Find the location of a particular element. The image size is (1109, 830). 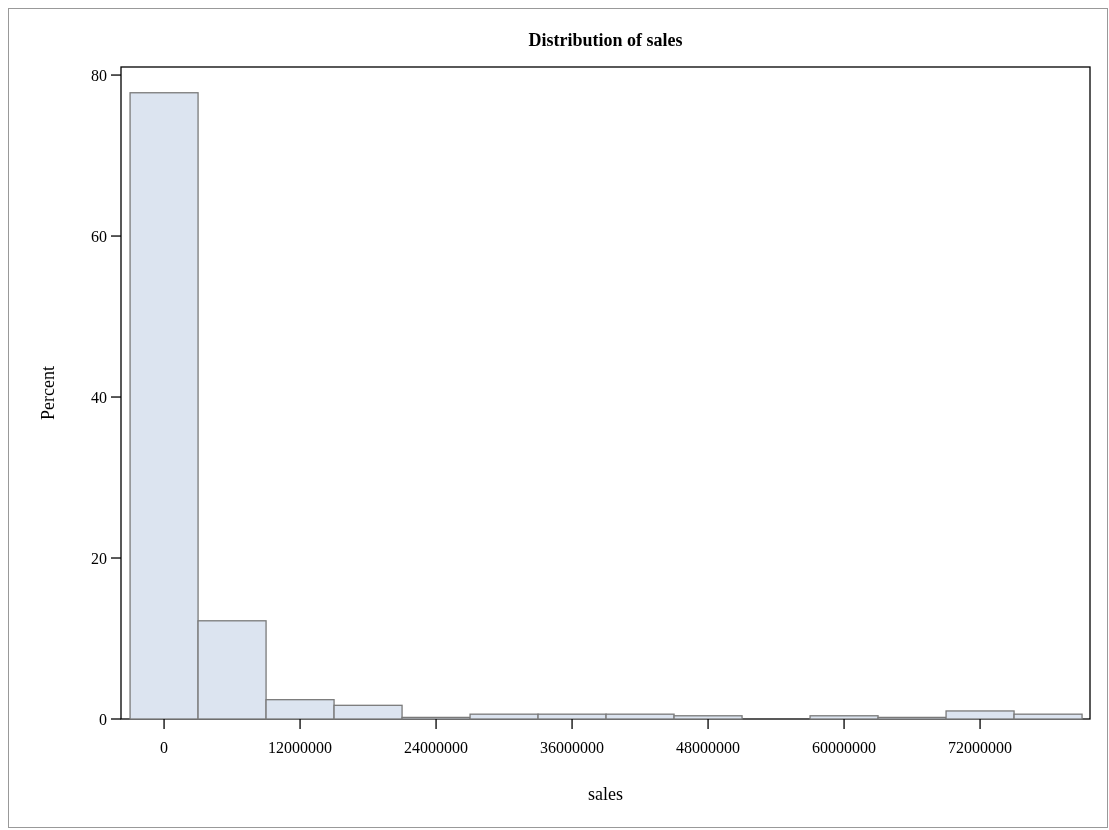

y-tick-label: 80 is located at coordinates (99, 75).